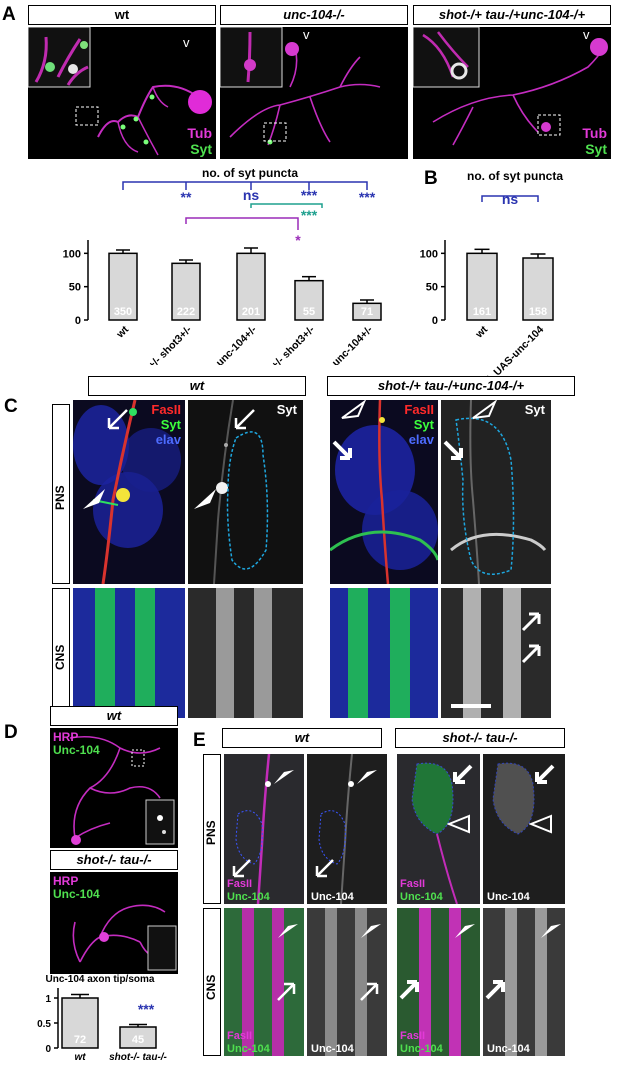 The width and height of the screenshot is (617, 1080). What do you see at coordinates (367, 312) in the screenshot?
I see `n-label: 71` at bounding box center [367, 312].